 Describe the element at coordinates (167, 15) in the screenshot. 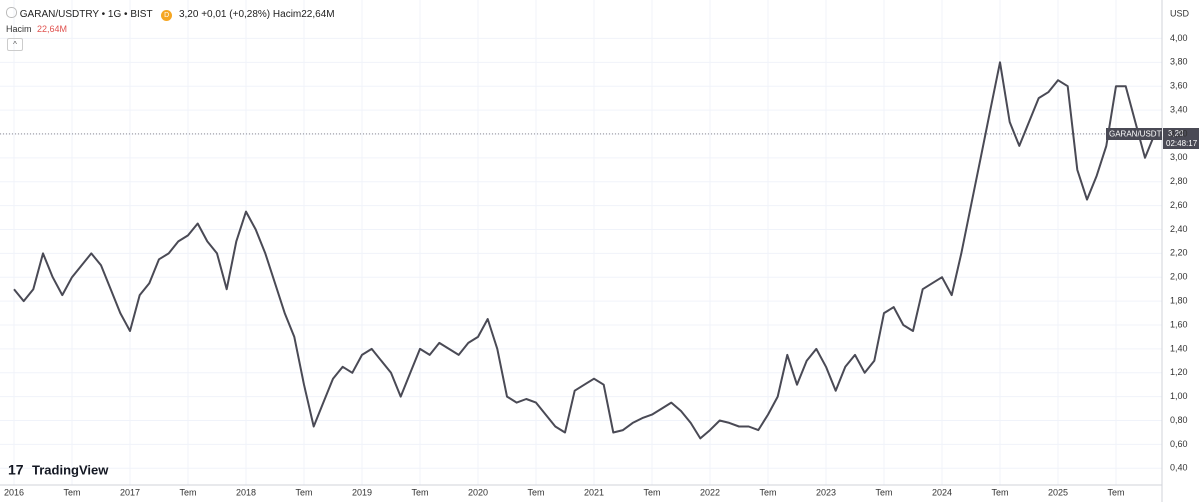

I see `badge: D` at that location.